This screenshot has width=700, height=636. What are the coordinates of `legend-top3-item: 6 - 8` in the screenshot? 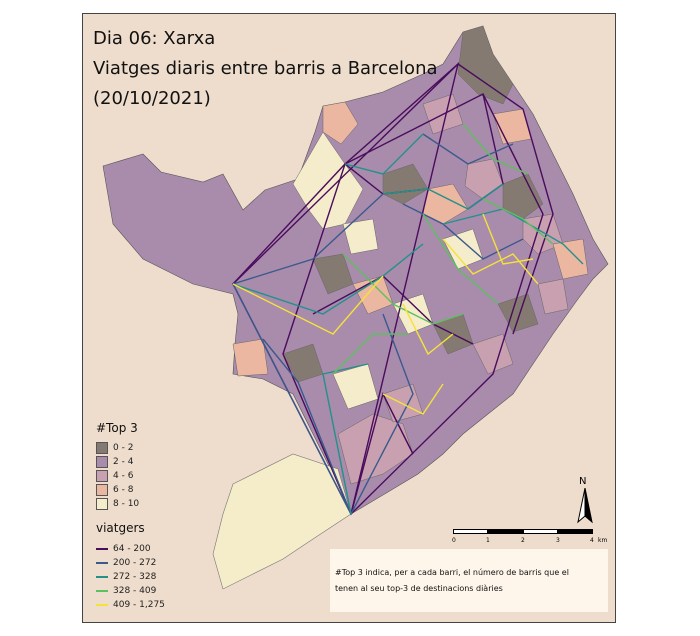 It's located at (114, 490).